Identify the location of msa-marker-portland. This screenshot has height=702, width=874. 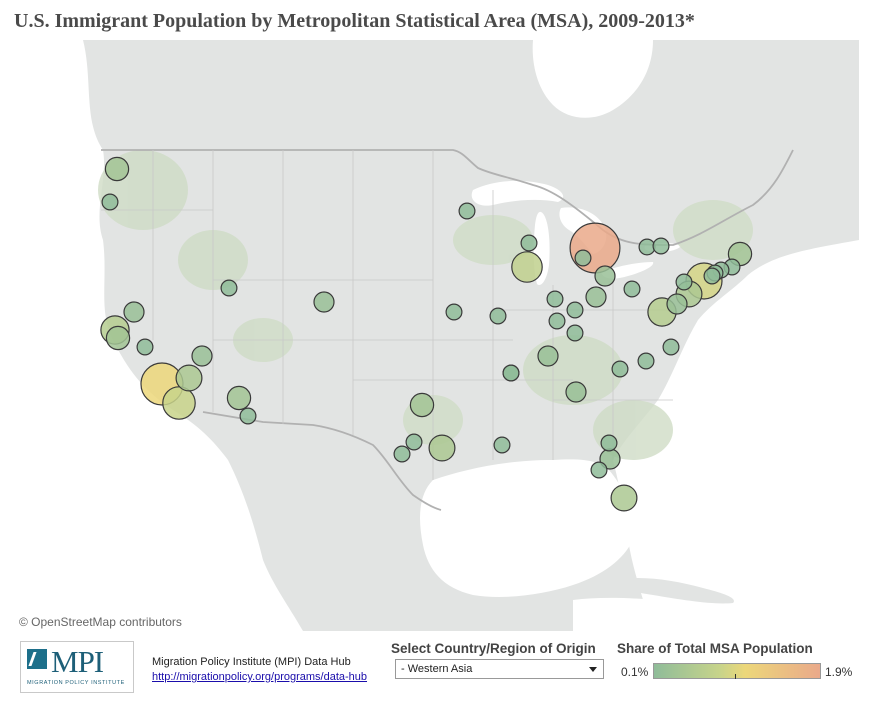
(110, 202).